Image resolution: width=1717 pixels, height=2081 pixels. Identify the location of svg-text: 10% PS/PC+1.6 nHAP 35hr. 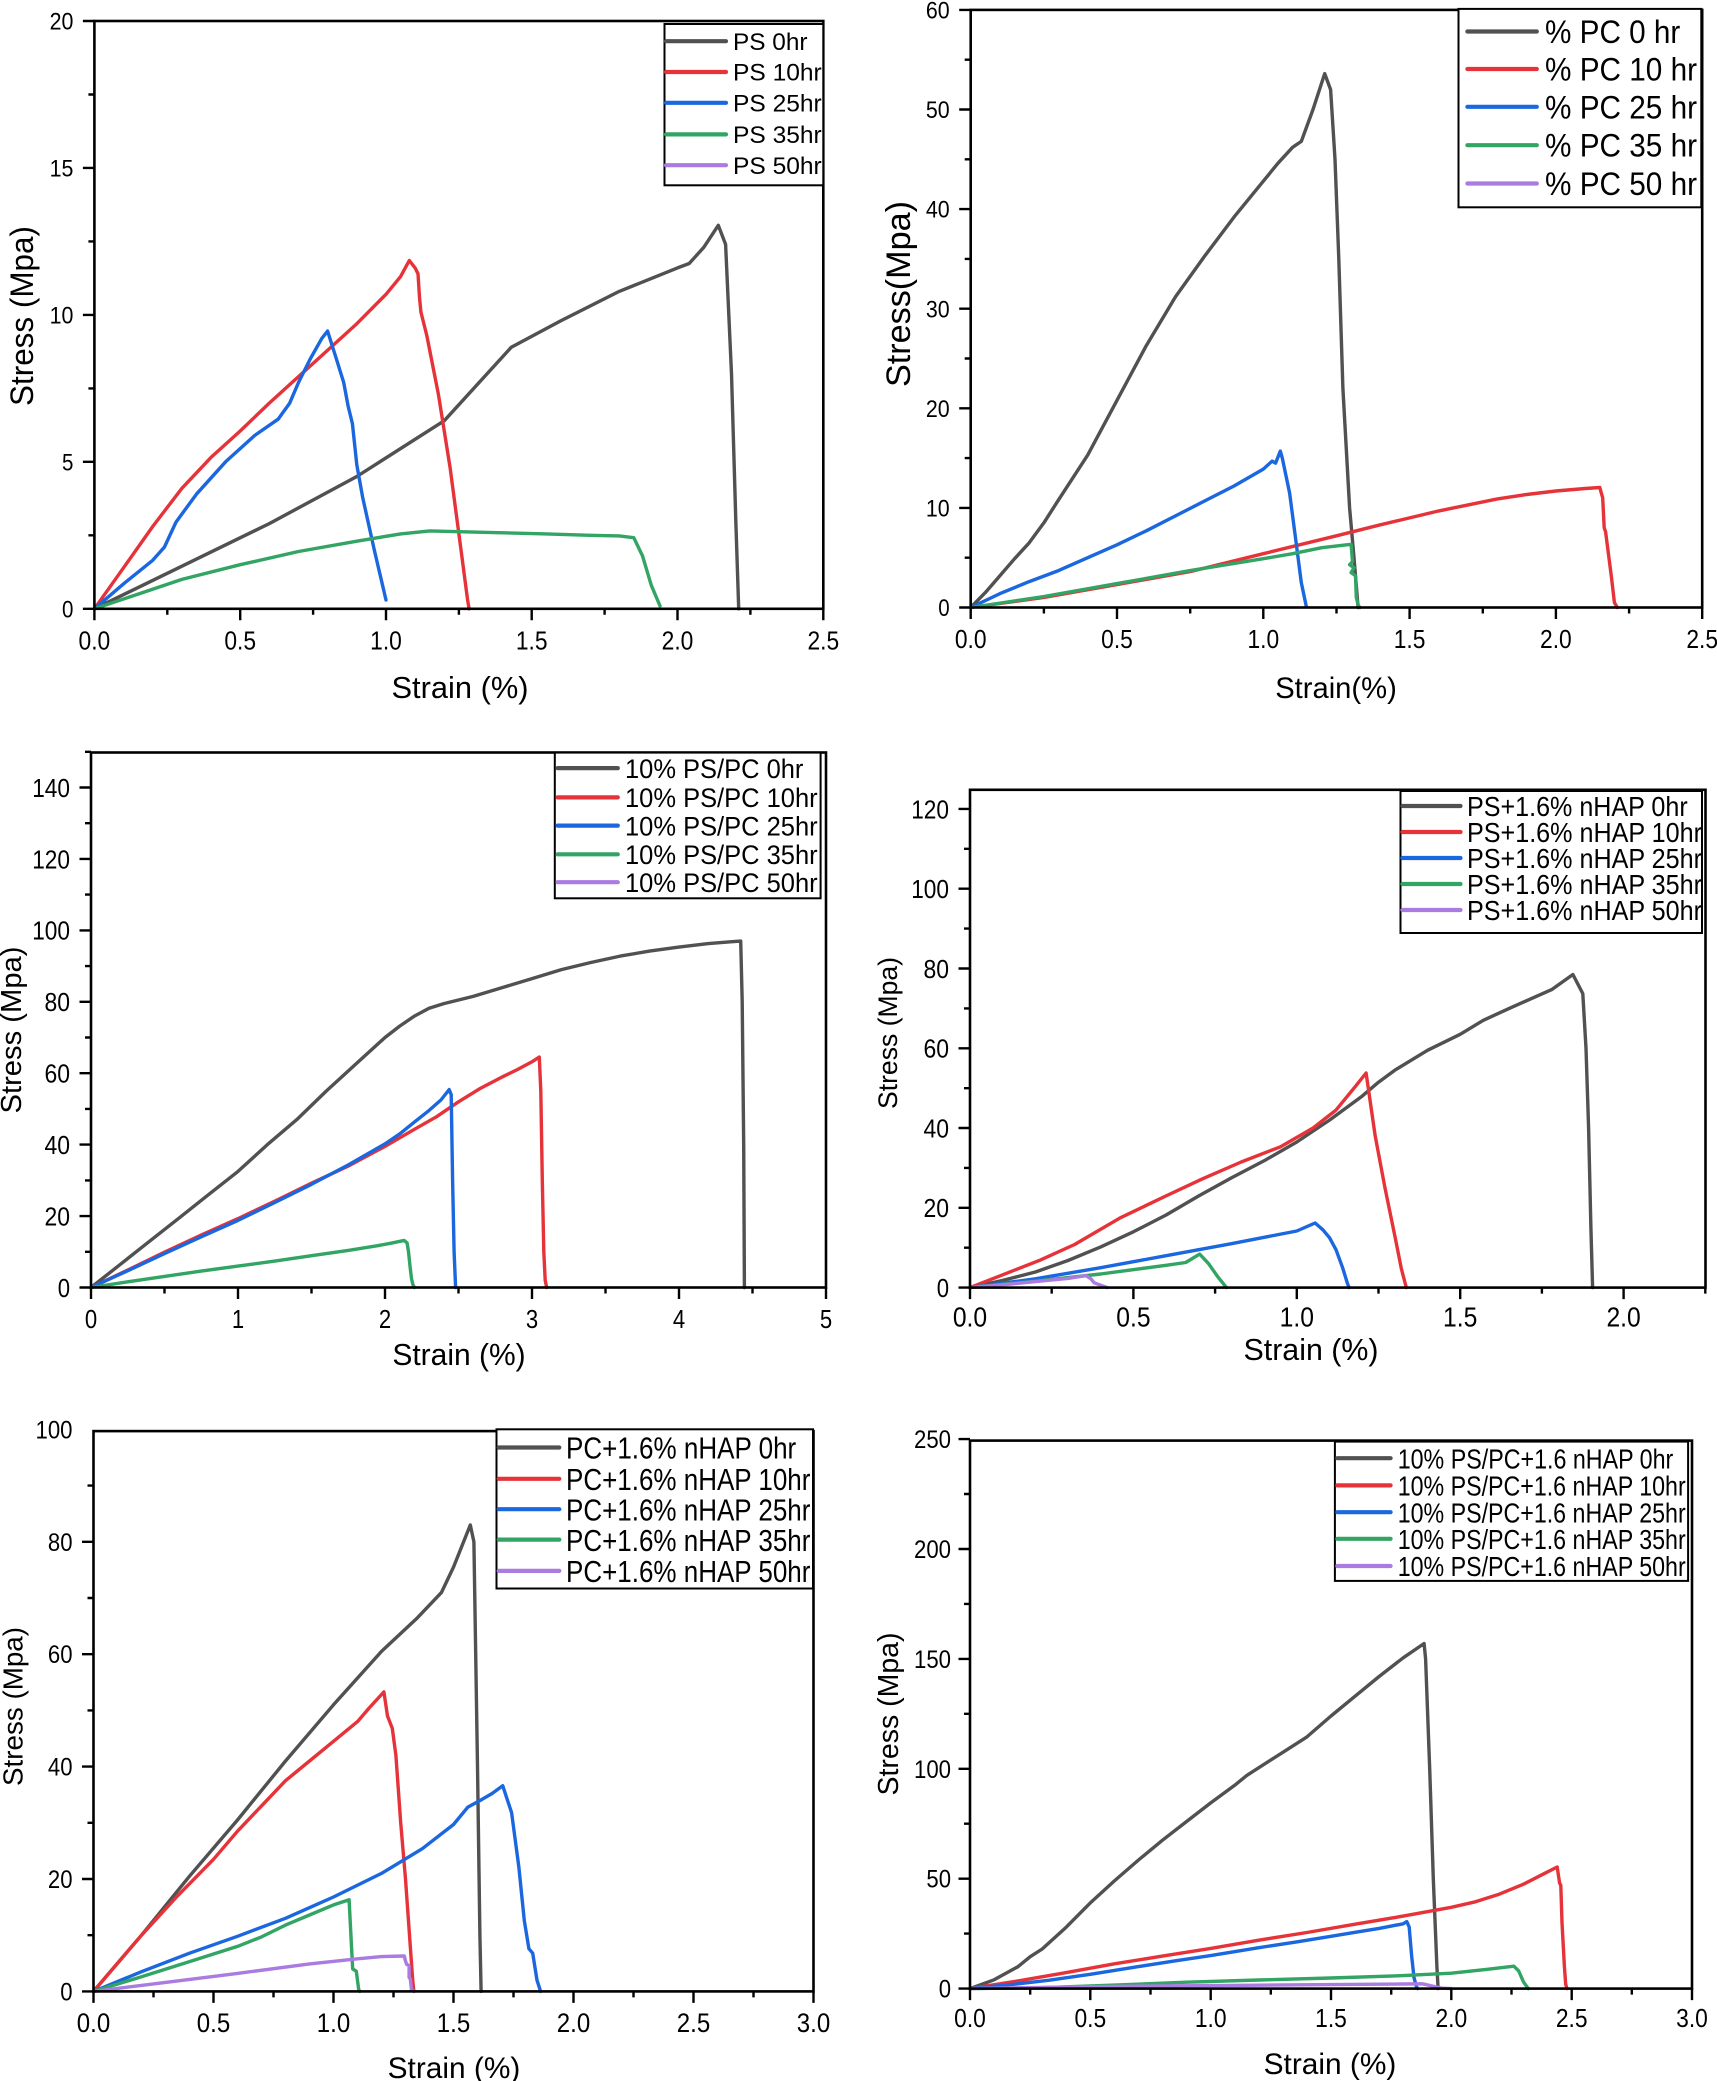
(1542, 1539).